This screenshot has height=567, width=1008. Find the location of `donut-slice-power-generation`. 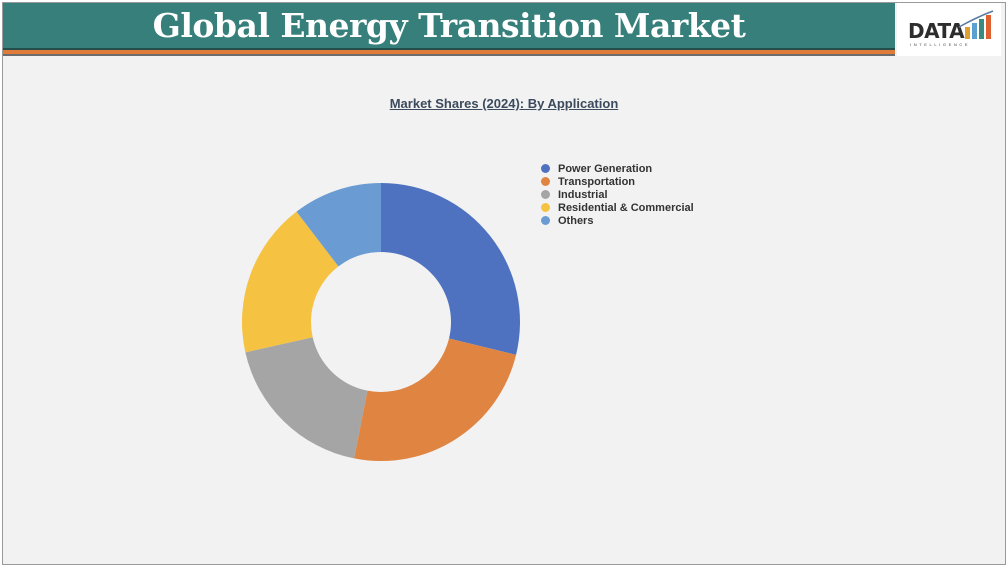

donut-slice-power-generation is located at coordinates (450, 269).